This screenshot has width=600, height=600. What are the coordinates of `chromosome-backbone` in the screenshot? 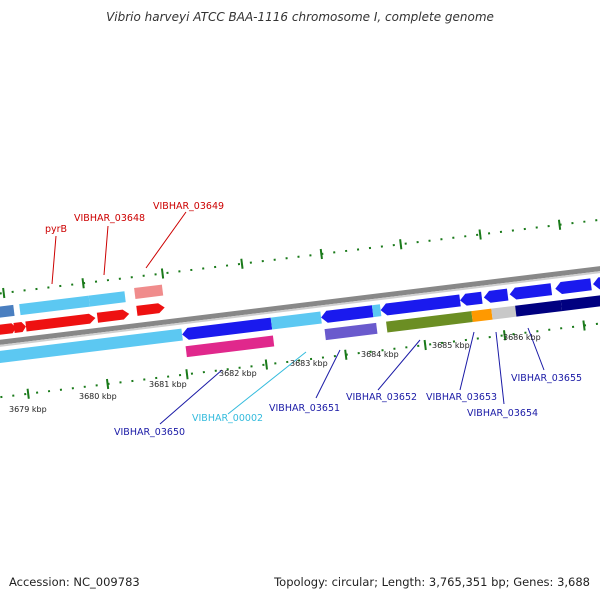 It's located at (300, 304).